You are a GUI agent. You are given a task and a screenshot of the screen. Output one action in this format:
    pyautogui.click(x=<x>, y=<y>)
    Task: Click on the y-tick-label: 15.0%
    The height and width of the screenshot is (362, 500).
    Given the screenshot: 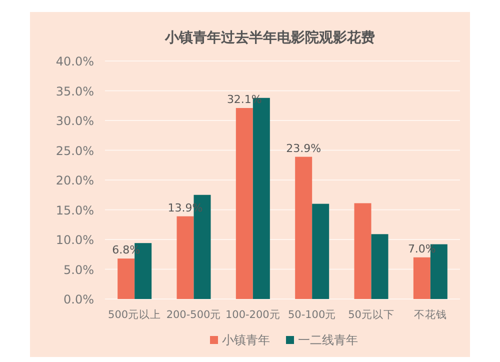 What is the action you would take?
    pyautogui.click(x=75, y=210)
    